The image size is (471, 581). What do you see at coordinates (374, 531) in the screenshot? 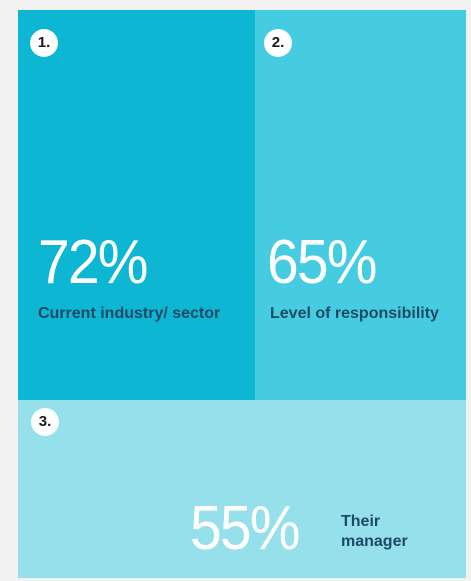
I see `label-their-manager: Their manager` at bounding box center [374, 531].